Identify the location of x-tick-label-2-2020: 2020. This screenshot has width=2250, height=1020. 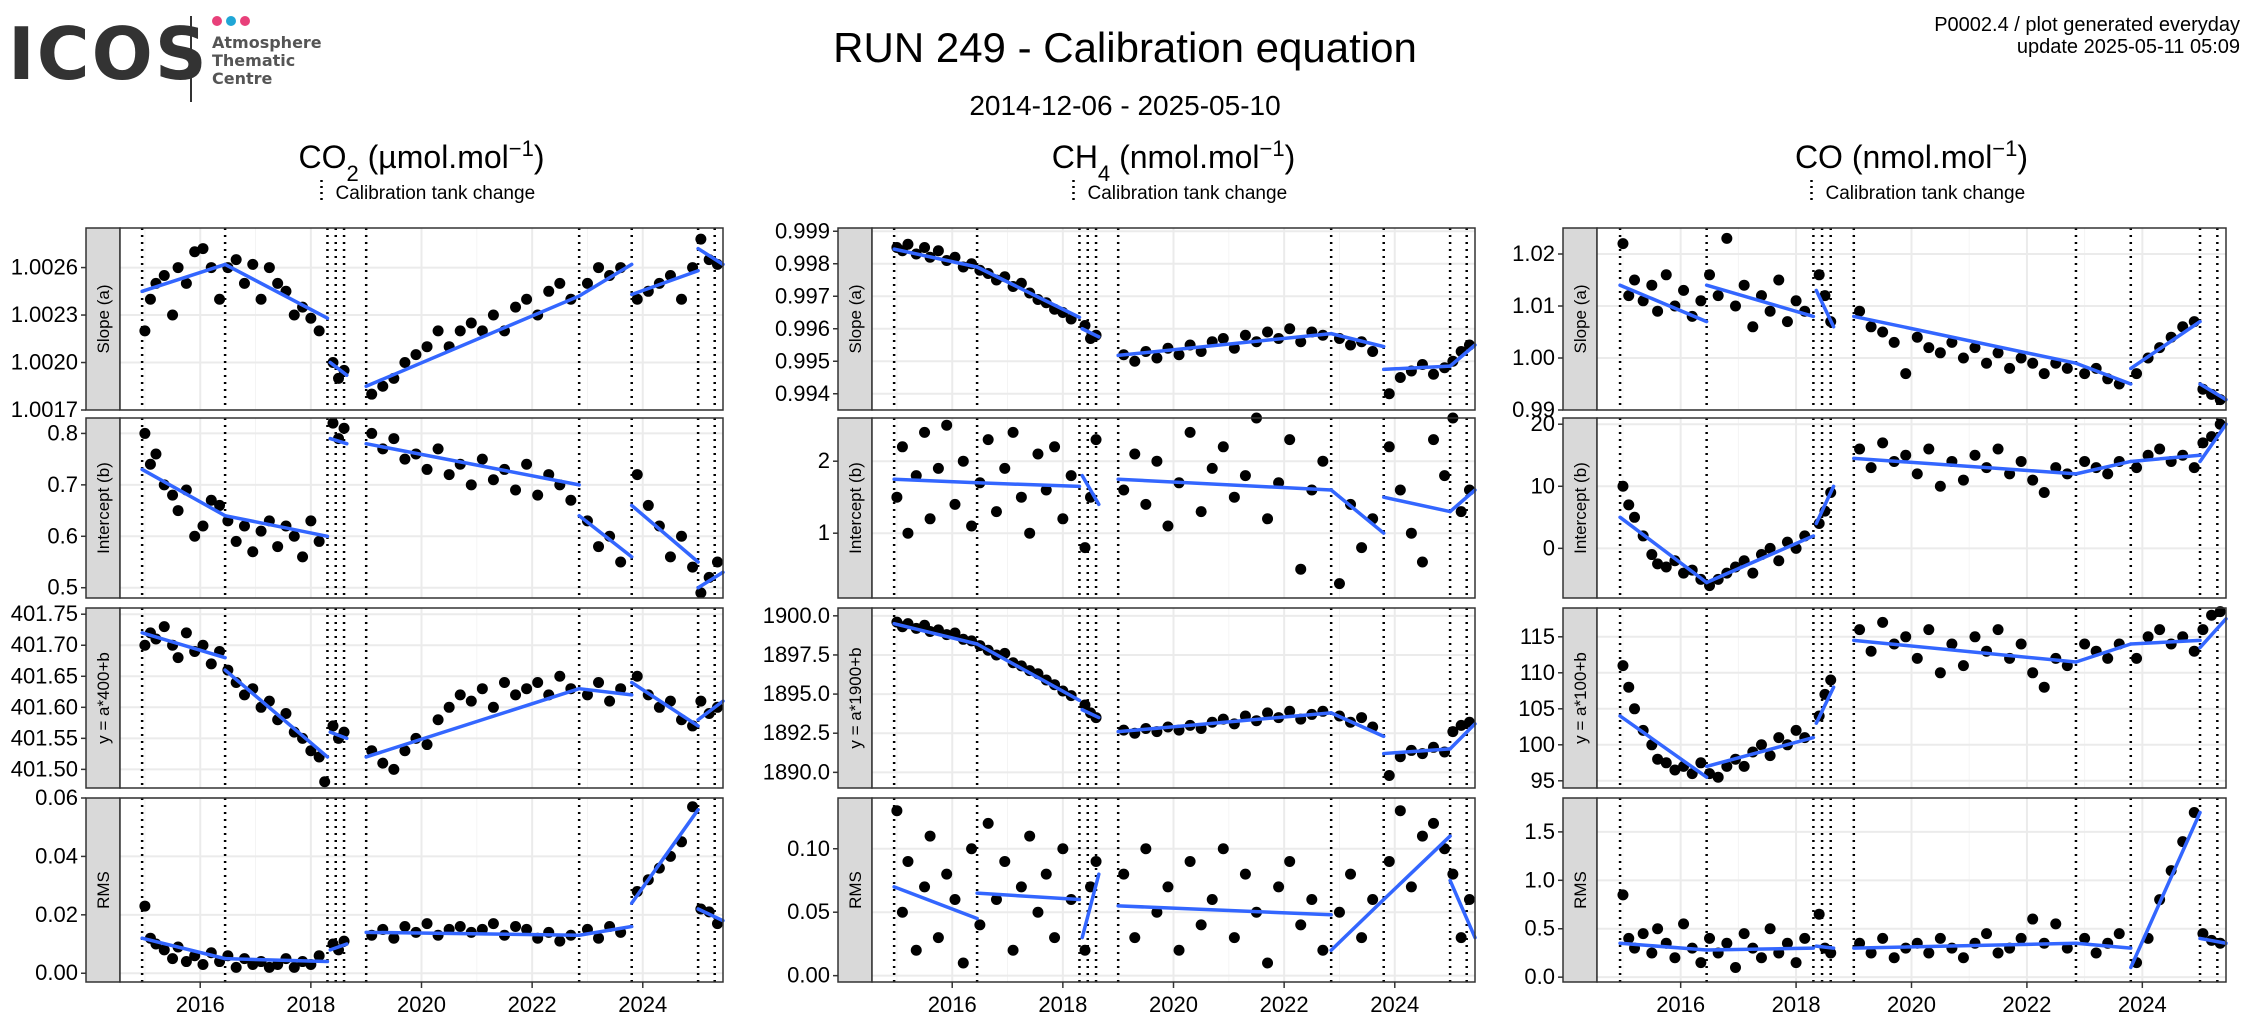
(1911, 1004).